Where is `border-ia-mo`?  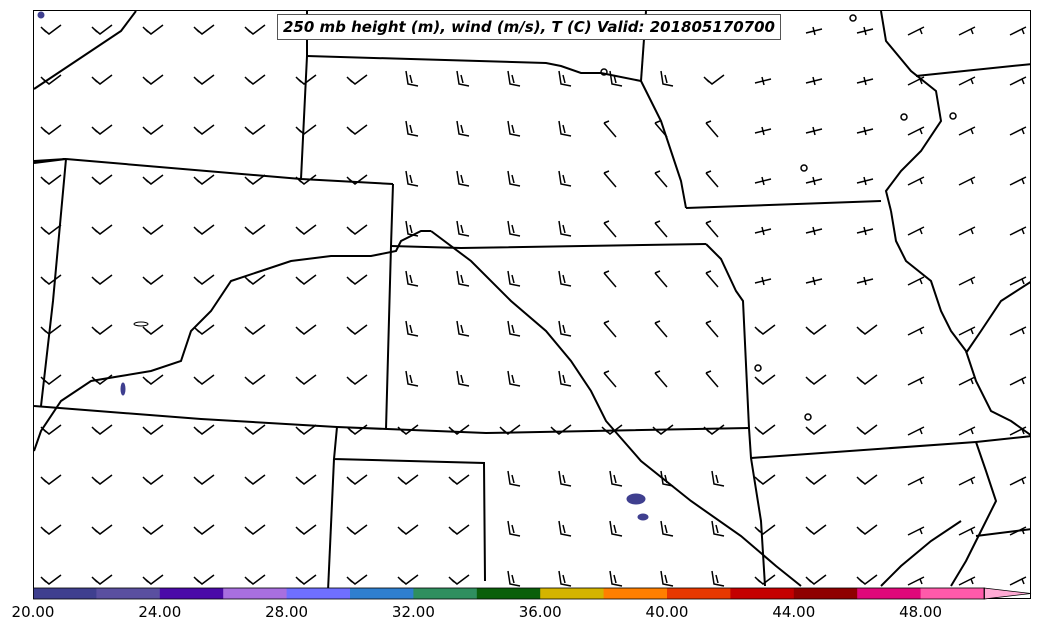 border-ia-mo is located at coordinates (783, 204).